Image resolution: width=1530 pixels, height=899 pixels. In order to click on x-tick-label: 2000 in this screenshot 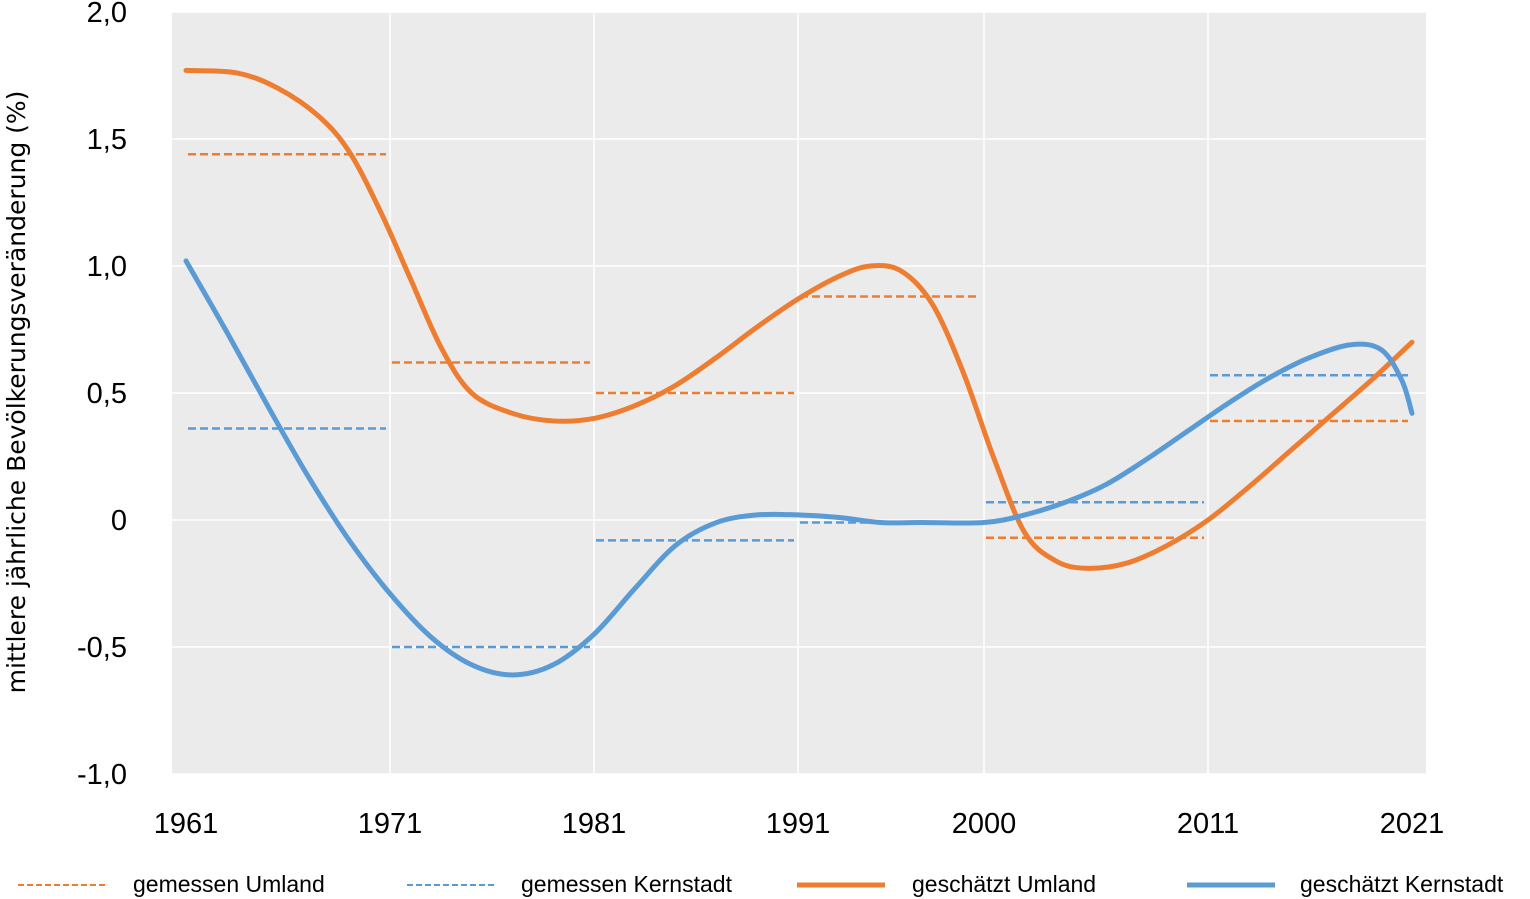, I will do `click(984, 824)`.